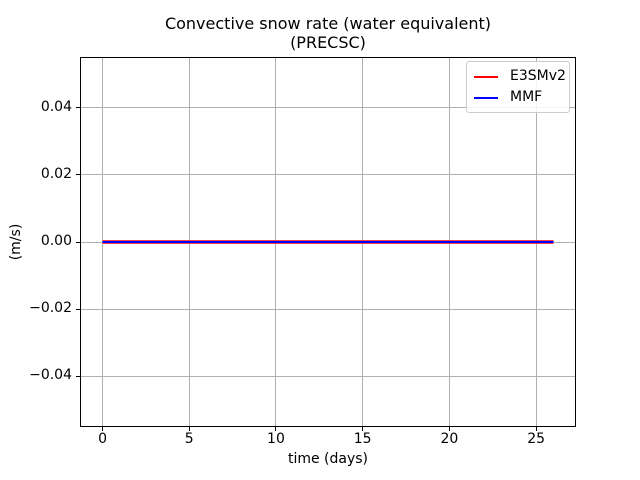 This screenshot has height=480, width=640. Describe the element at coordinates (102, 439) in the screenshot. I see `x-tick-label: 0` at that location.